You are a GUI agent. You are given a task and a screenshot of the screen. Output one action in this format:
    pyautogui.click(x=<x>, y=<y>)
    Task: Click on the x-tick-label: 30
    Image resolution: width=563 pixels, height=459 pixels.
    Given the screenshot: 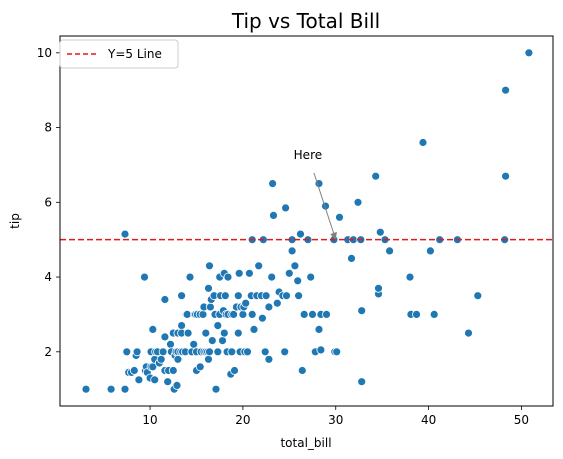 What is the action you would take?
    pyautogui.click(x=335, y=420)
    